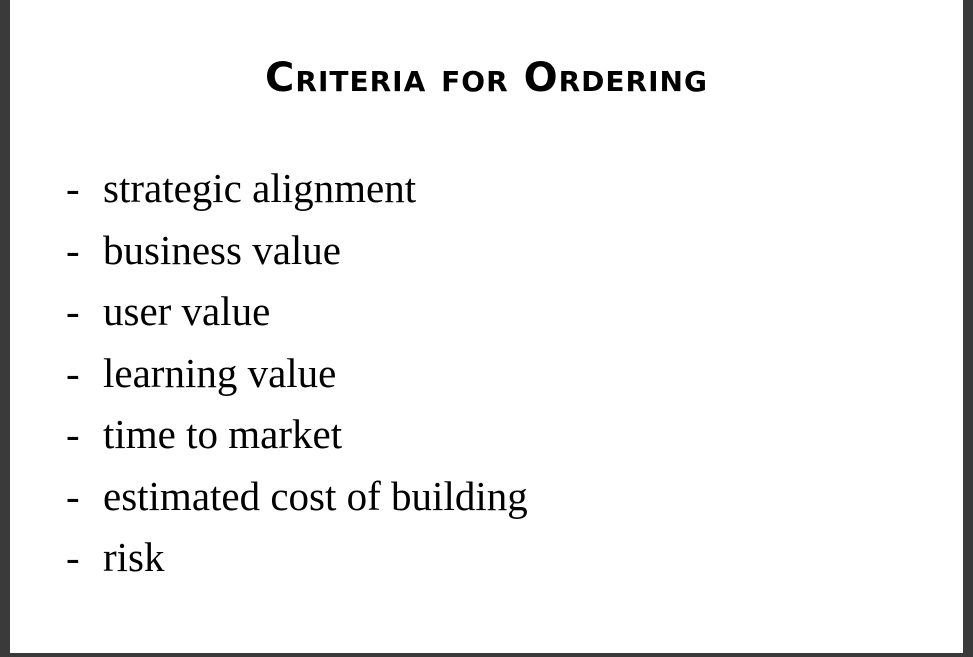  What do you see at coordinates (134, 557) in the screenshot?
I see `list-item-text: risk` at bounding box center [134, 557].